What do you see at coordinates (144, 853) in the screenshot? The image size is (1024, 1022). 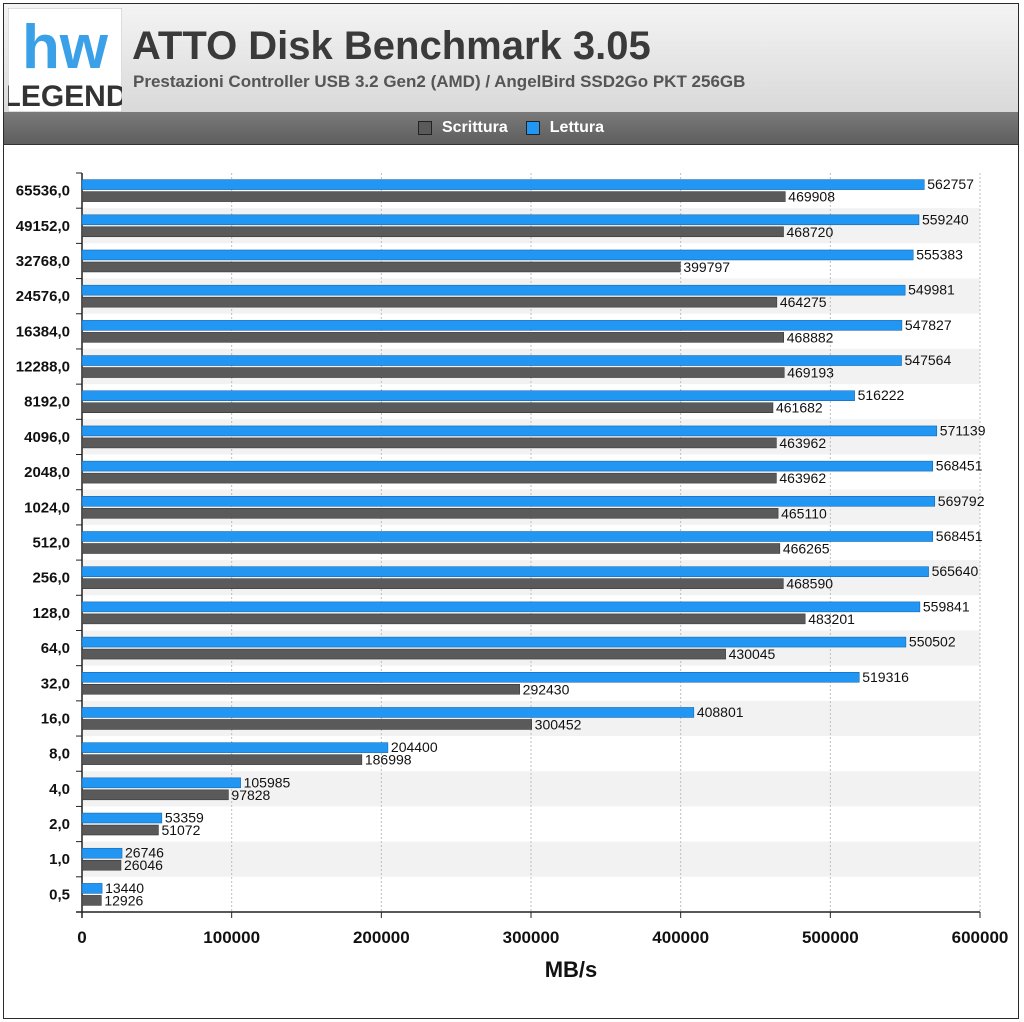 I see `data-label-lettura: 26746` at bounding box center [144, 853].